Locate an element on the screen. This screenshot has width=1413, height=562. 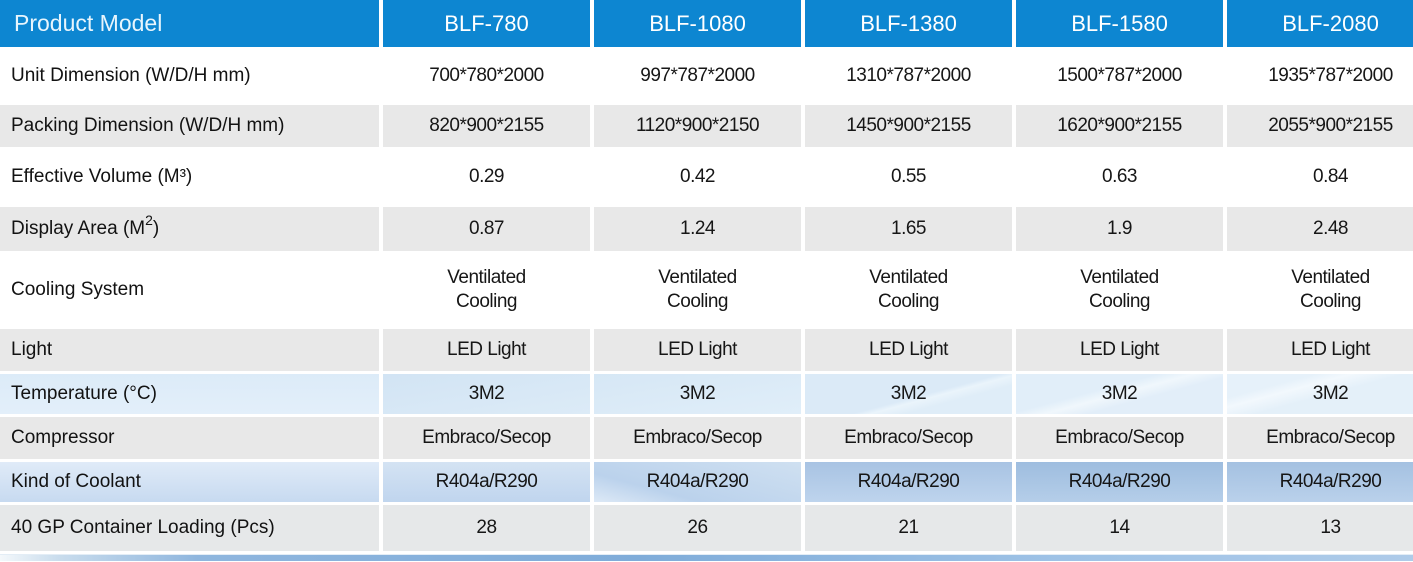
header-model-blf-1380: BLF-1380 is located at coordinates (908, 23).